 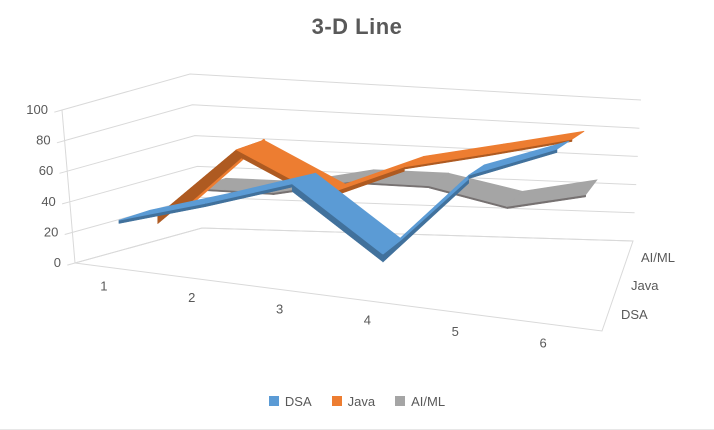 What do you see at coordinates (400, 401) in the screenshot?
I see `legend-swatch-aiml` at bounding box center [400, 401].